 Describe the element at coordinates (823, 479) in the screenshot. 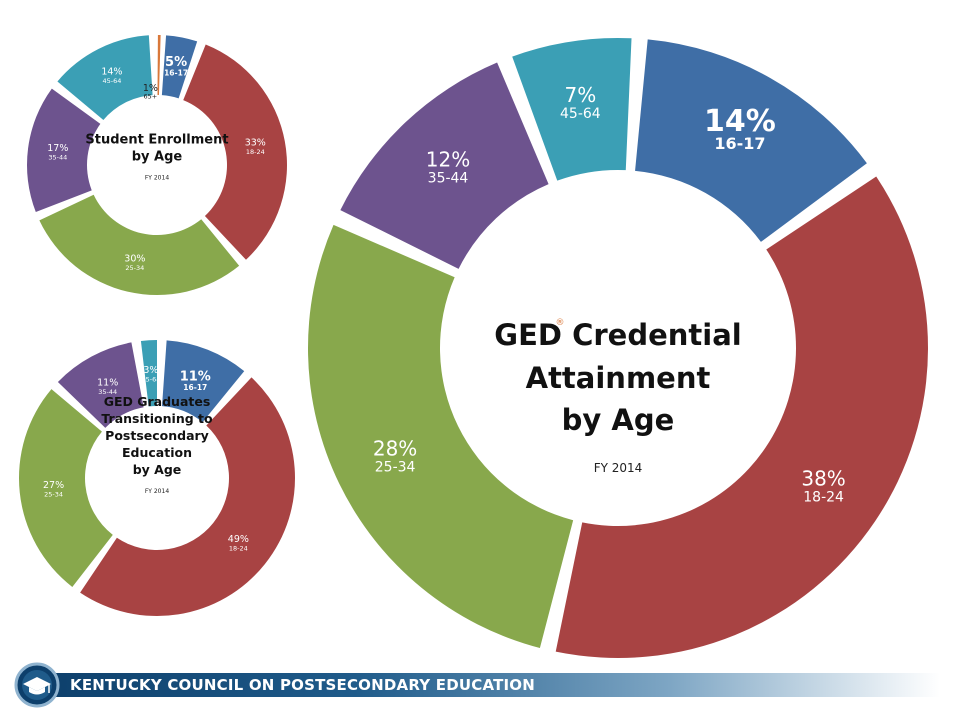

I see `slice-percent-label: 38%` at that location.